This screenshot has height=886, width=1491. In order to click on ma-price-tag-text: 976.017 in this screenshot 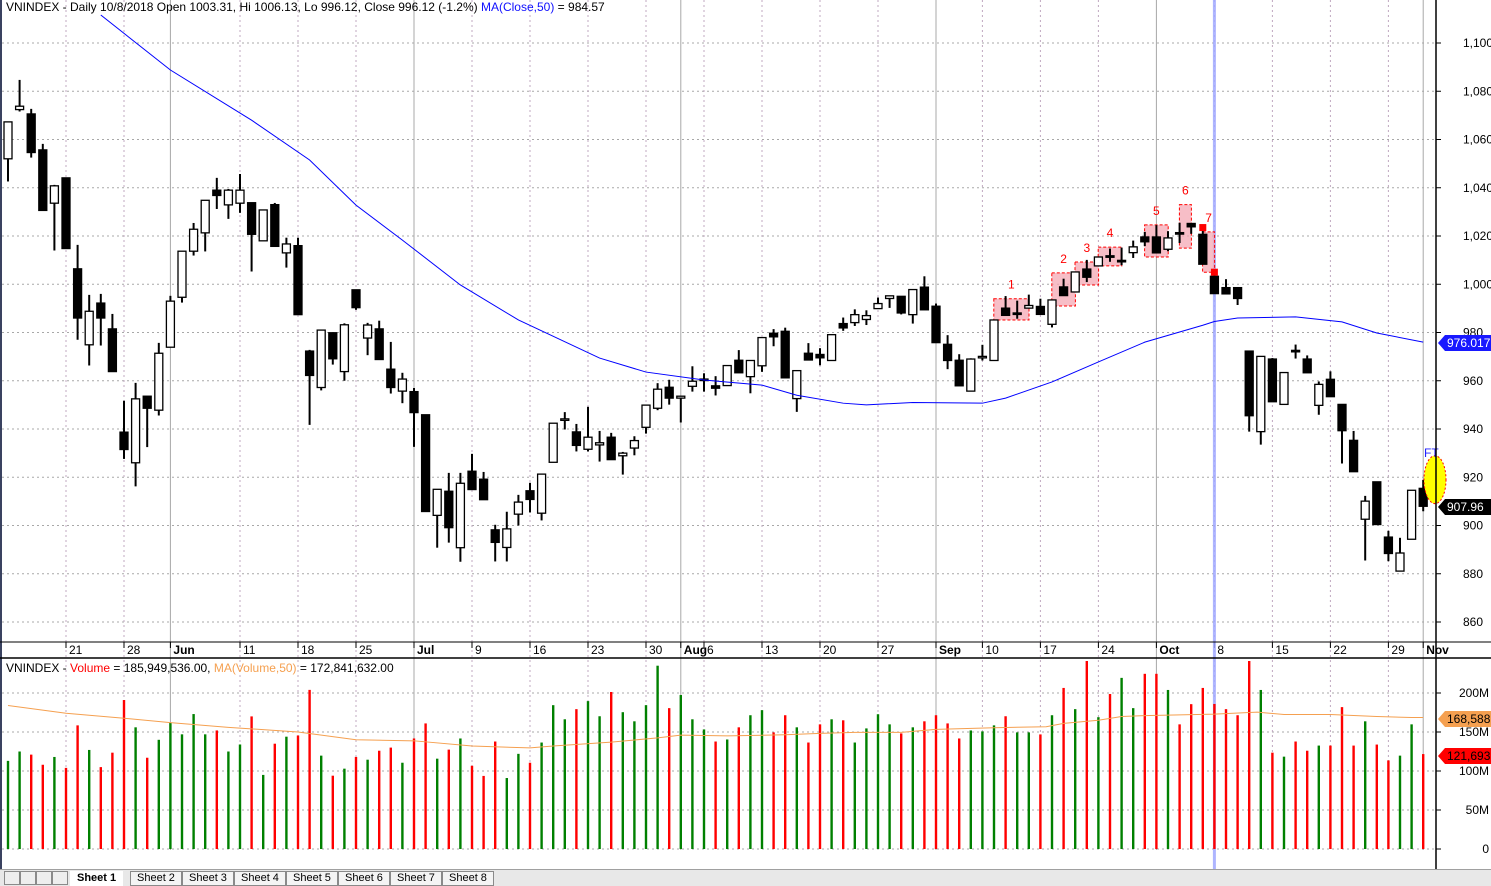, I will do `click(1469, 343)`.